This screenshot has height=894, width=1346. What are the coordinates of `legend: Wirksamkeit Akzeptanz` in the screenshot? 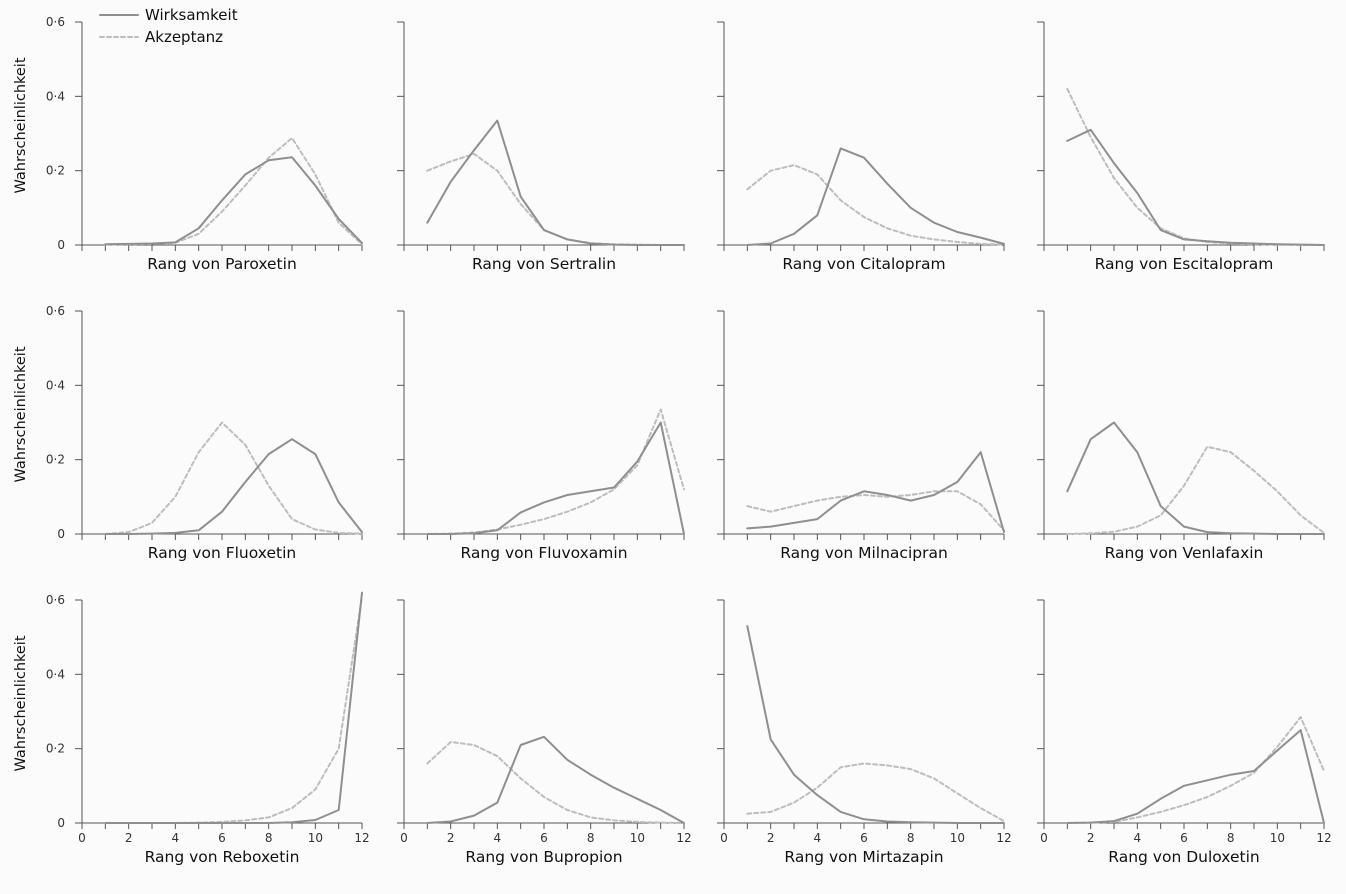 It's located at (168, 26).